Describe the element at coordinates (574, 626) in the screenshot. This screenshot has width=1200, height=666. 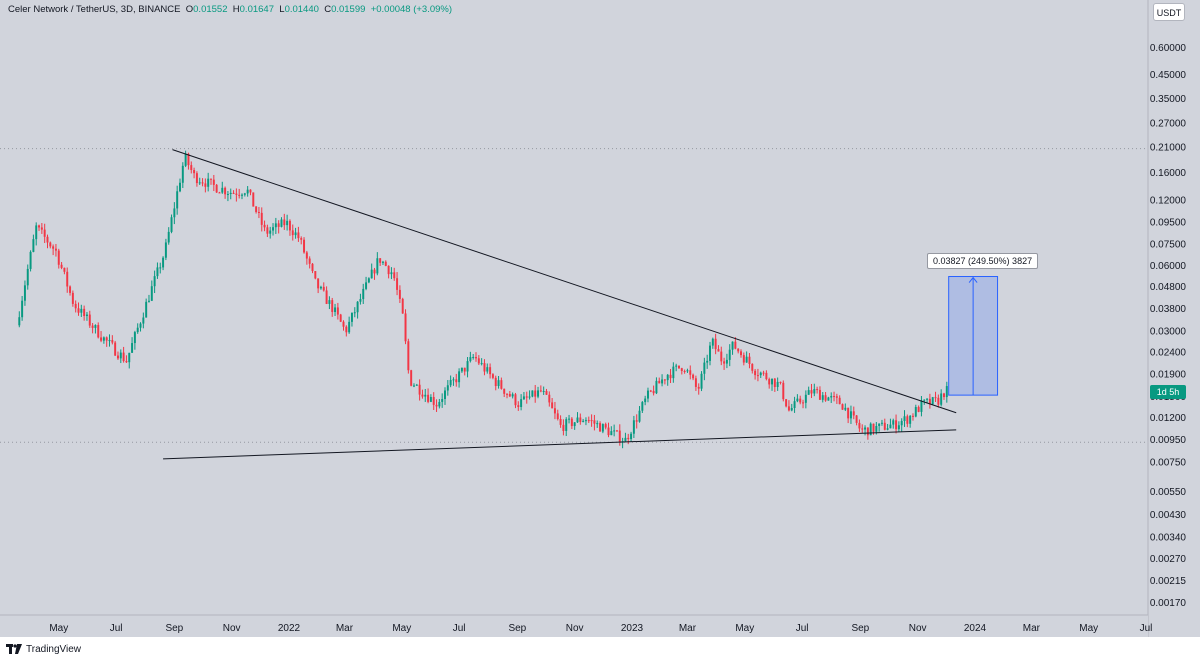
I see `time-axis-area` at that location.